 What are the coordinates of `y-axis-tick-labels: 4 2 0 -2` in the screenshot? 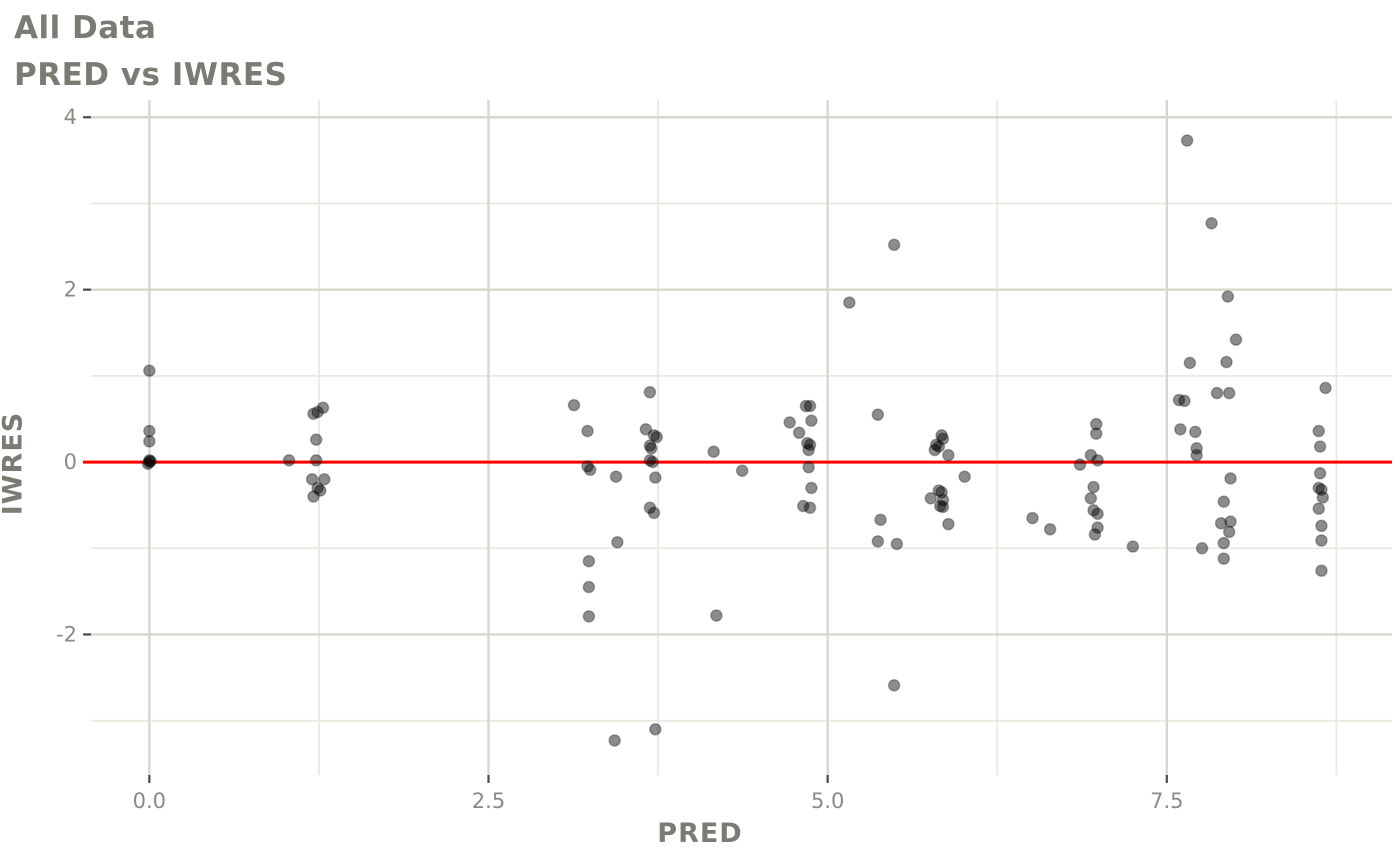 It's located at (66, 375).